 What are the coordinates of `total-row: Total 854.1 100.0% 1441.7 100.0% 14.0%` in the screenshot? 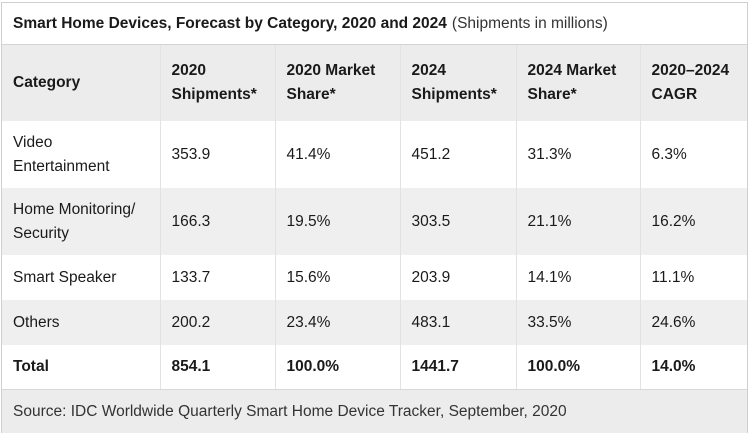 It's located at (374, 367).